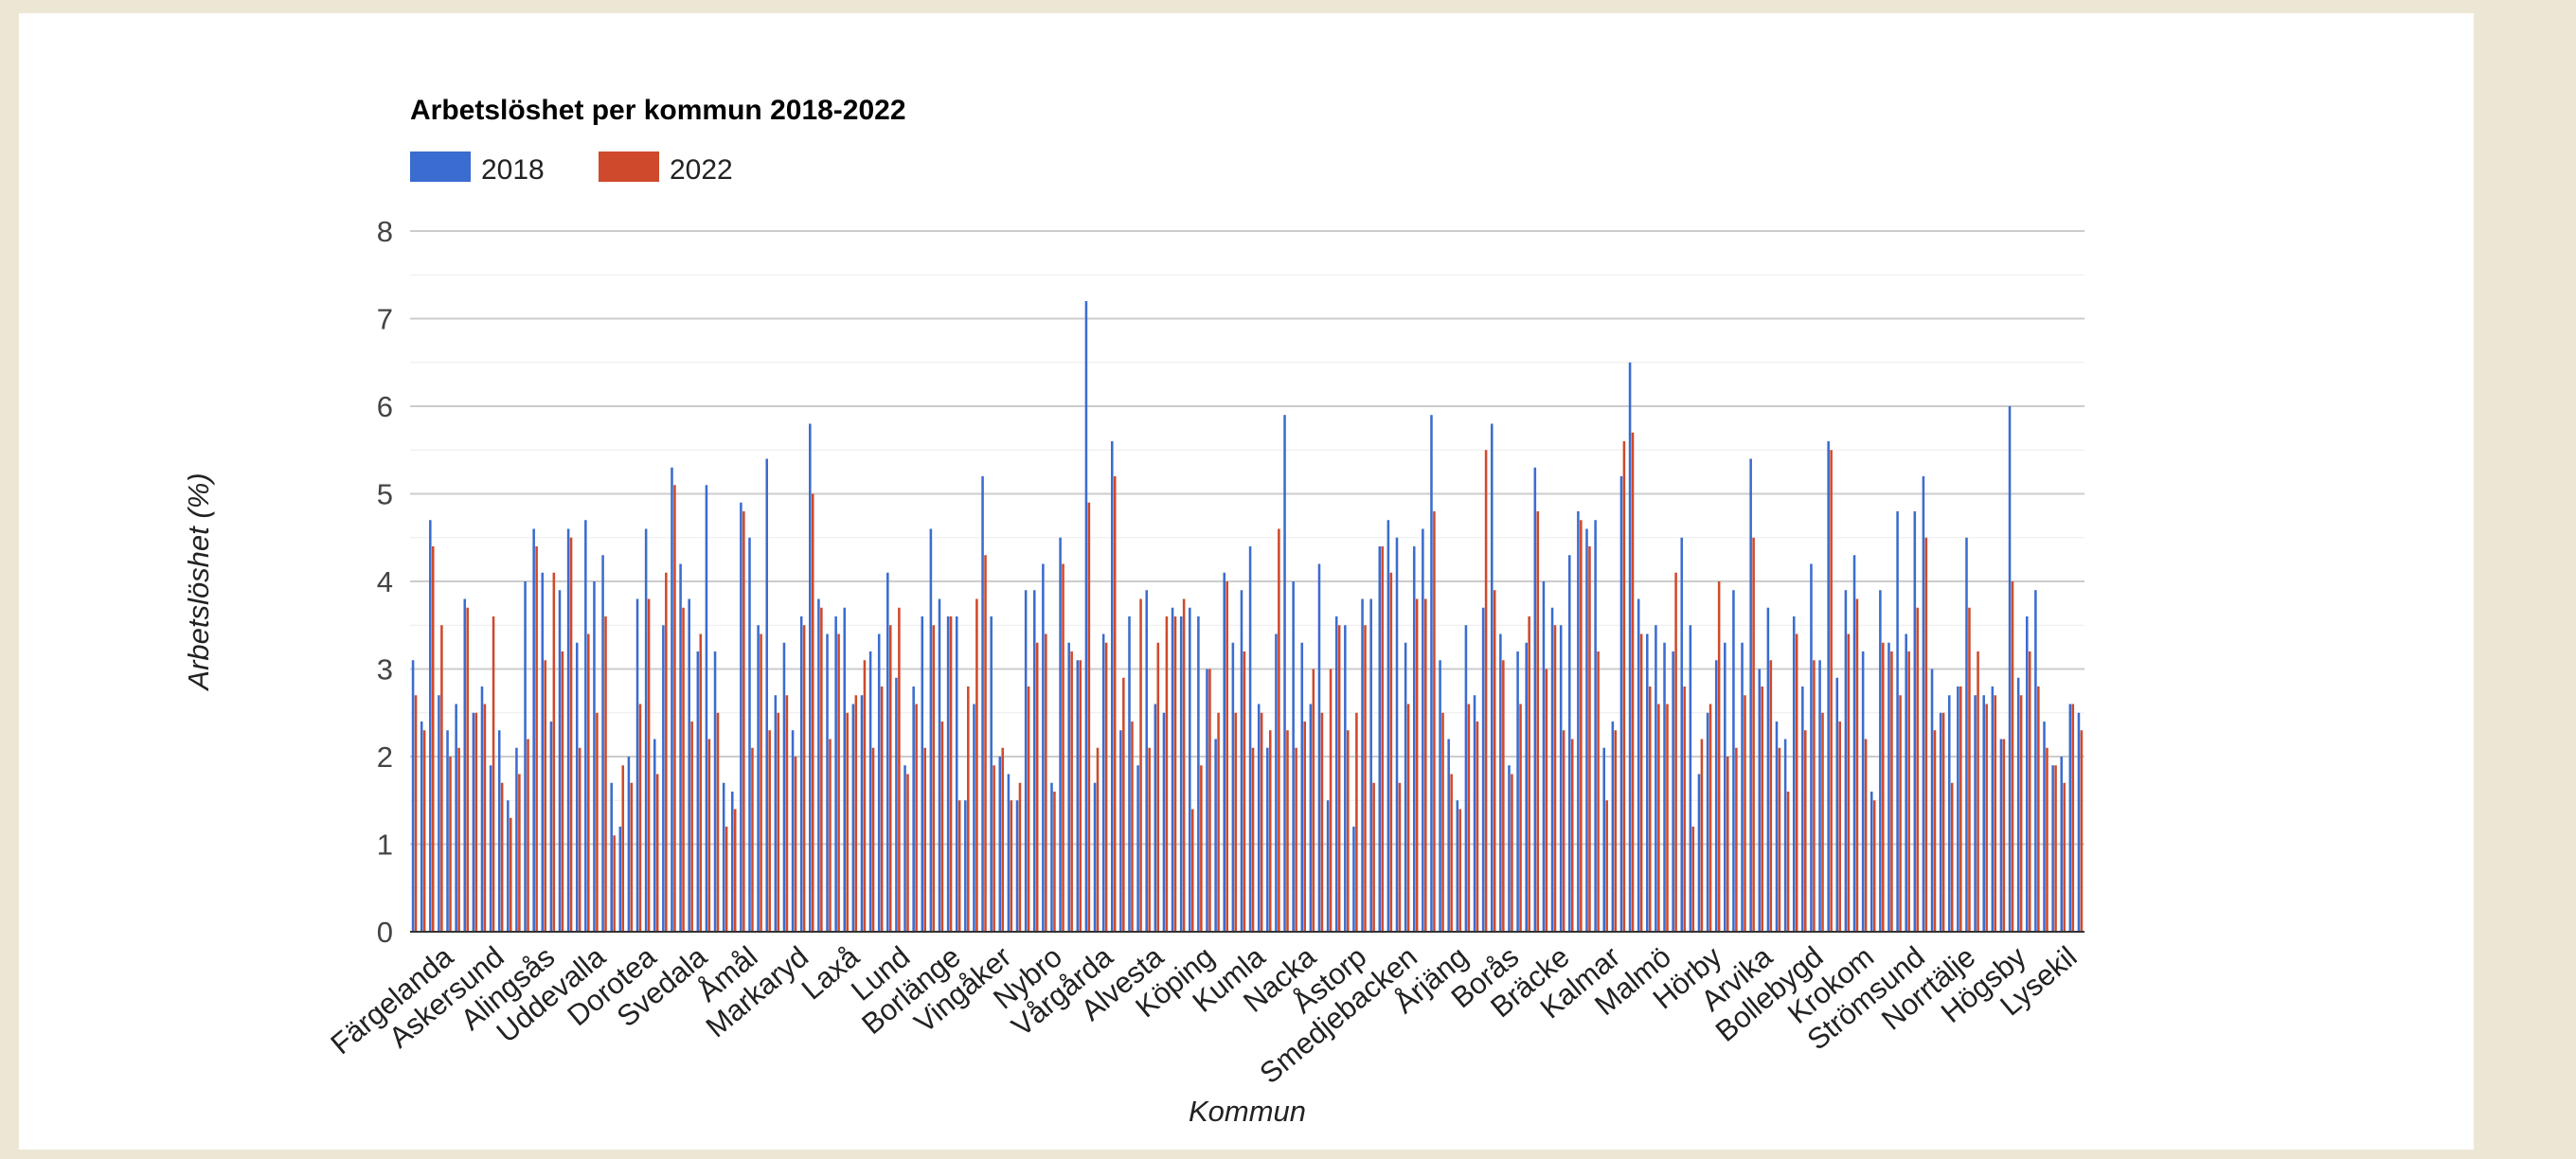 The image size is (2576, 1159). I want to click on y-tick-label: 2, so click(385, 757).